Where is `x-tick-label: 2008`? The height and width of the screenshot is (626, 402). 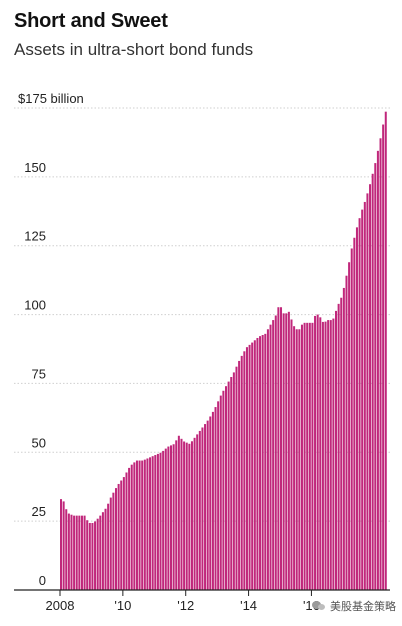 x-tick-label: 2008 is located at coordinates (60, 605).